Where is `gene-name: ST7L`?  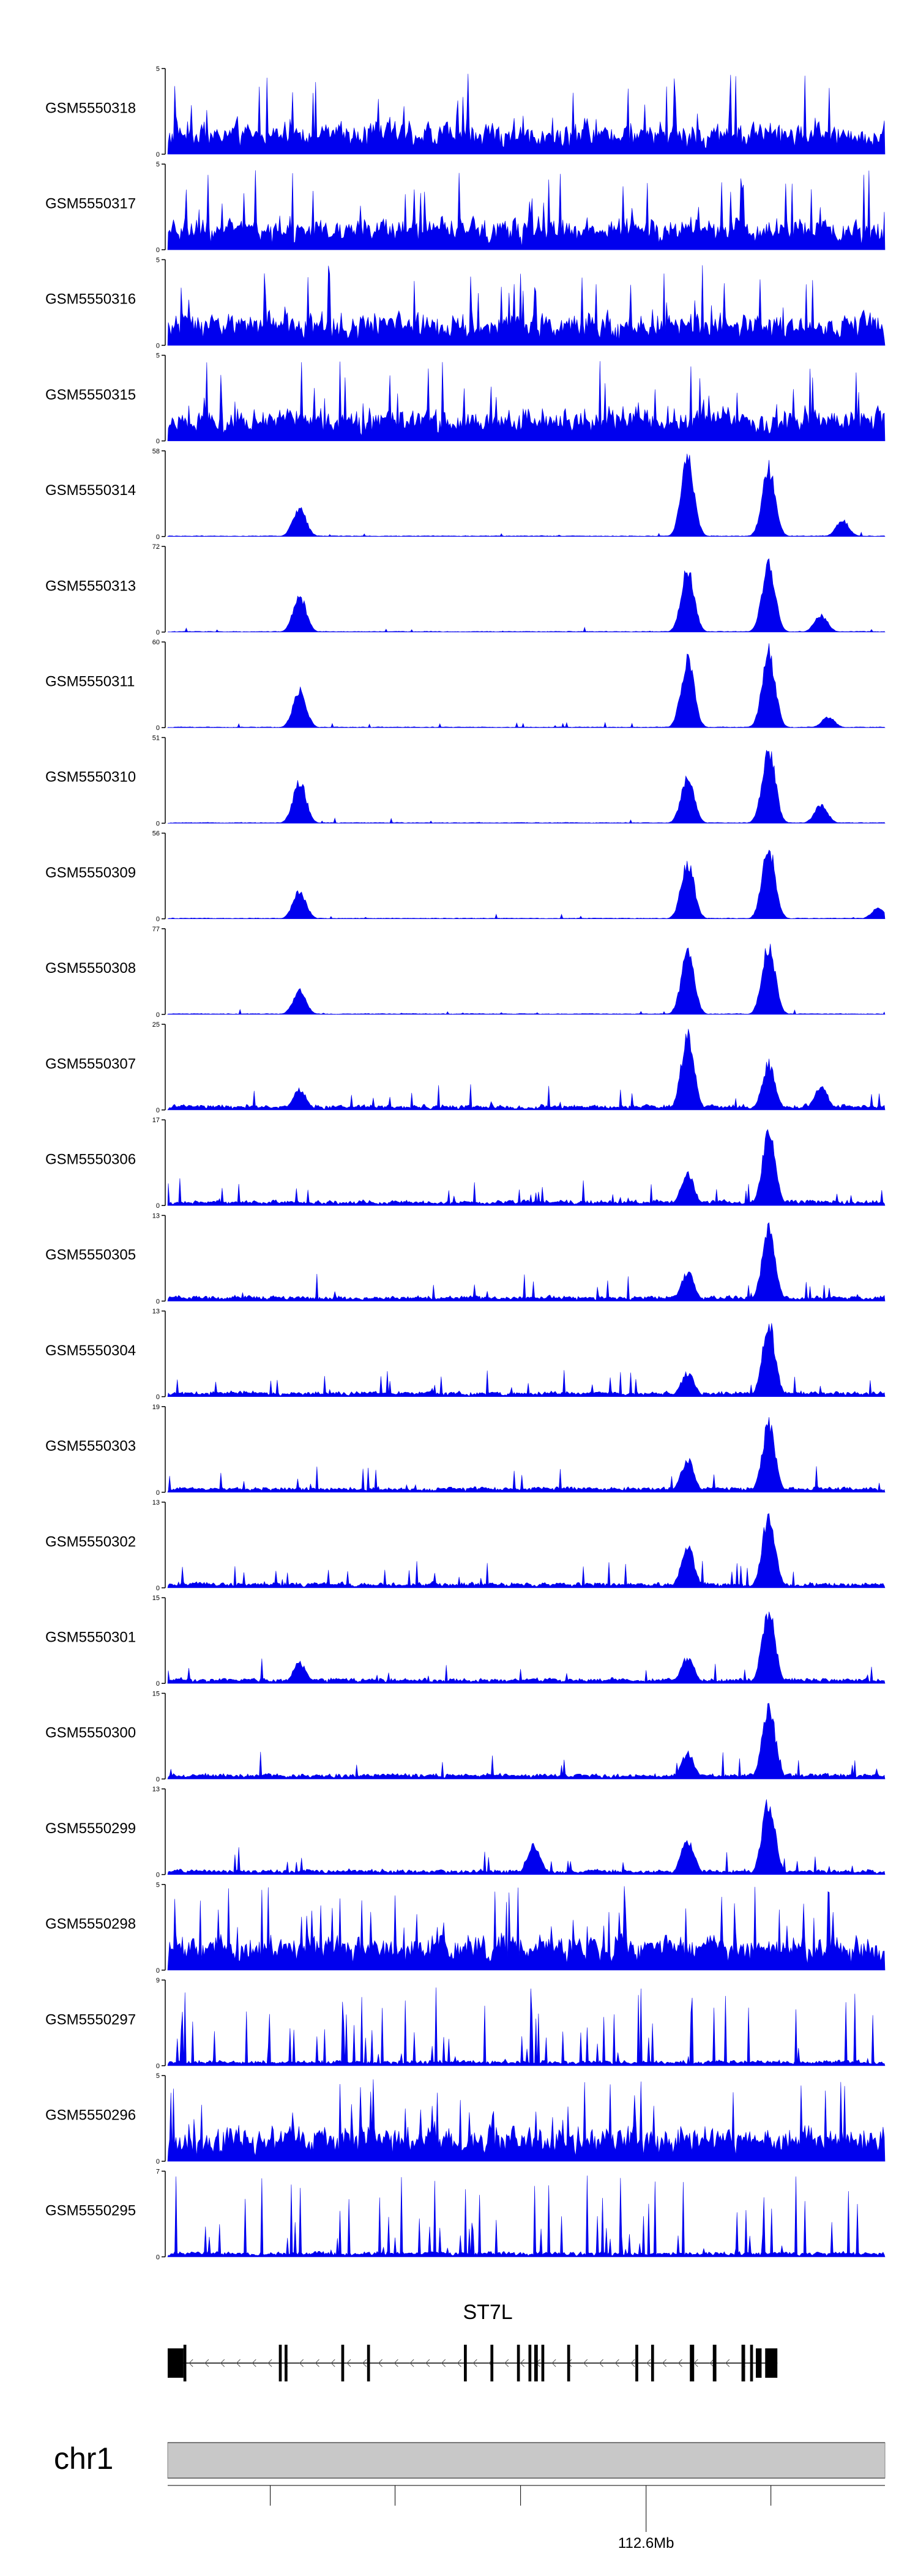 gene-name: ST7L is located at coordinates (487, 2312).